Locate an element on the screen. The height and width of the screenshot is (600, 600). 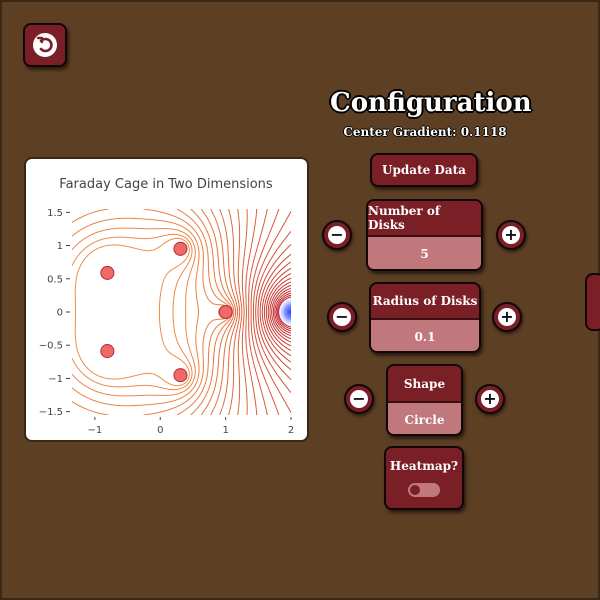
contour-lines is located at coordinates (181, 312).